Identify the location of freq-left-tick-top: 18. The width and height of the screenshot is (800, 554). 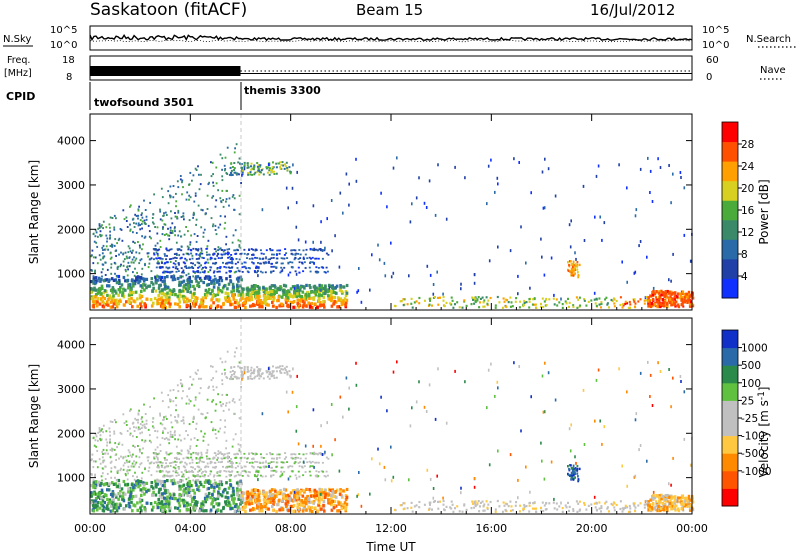
(68, 60).